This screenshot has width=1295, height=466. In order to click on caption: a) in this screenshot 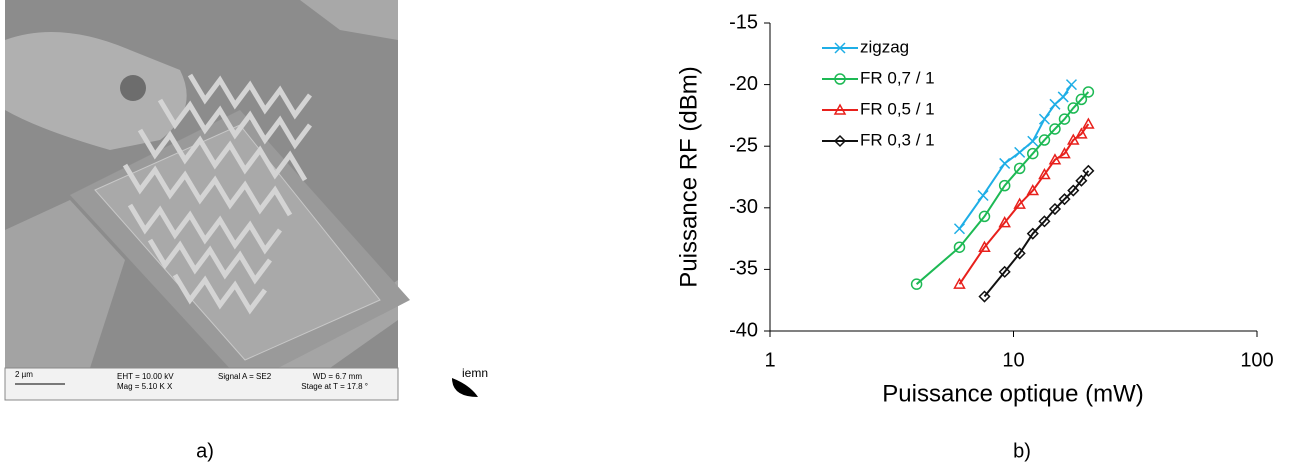, I will do `click(205, 451)`.